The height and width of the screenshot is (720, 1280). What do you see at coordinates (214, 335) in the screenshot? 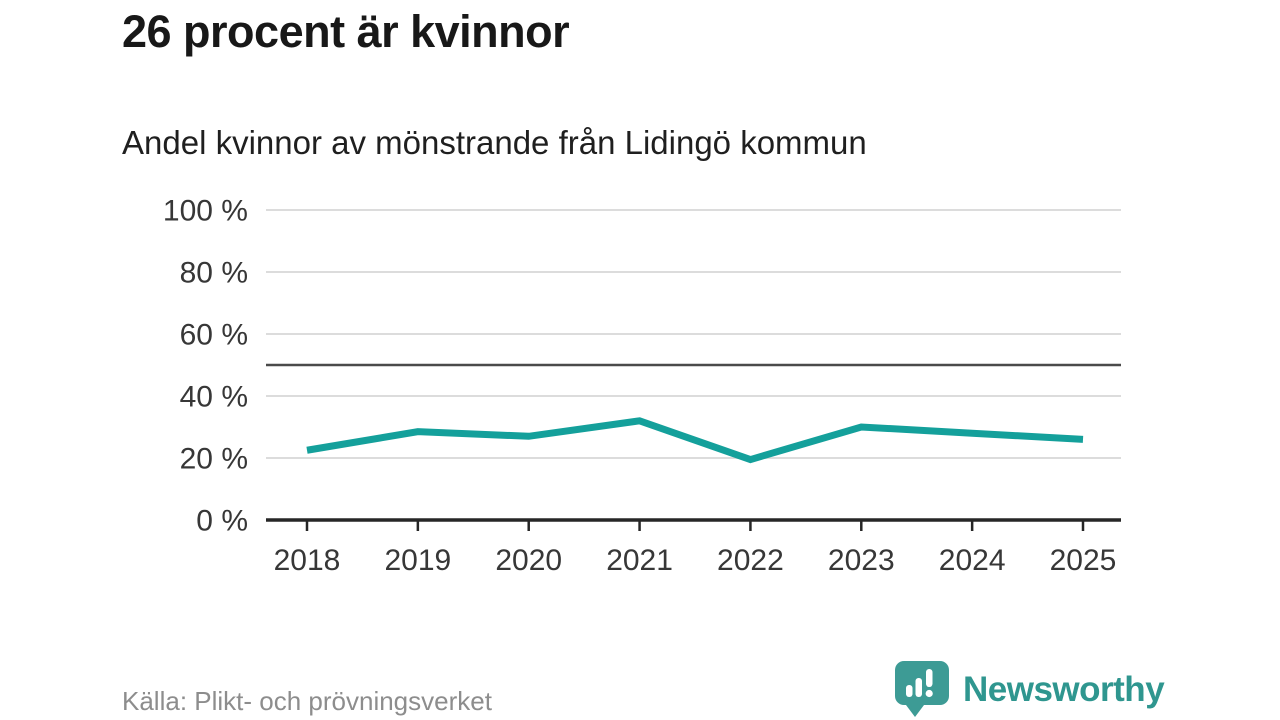
I see `y-tick-label: 60 %` at bounding box center [214, 335].